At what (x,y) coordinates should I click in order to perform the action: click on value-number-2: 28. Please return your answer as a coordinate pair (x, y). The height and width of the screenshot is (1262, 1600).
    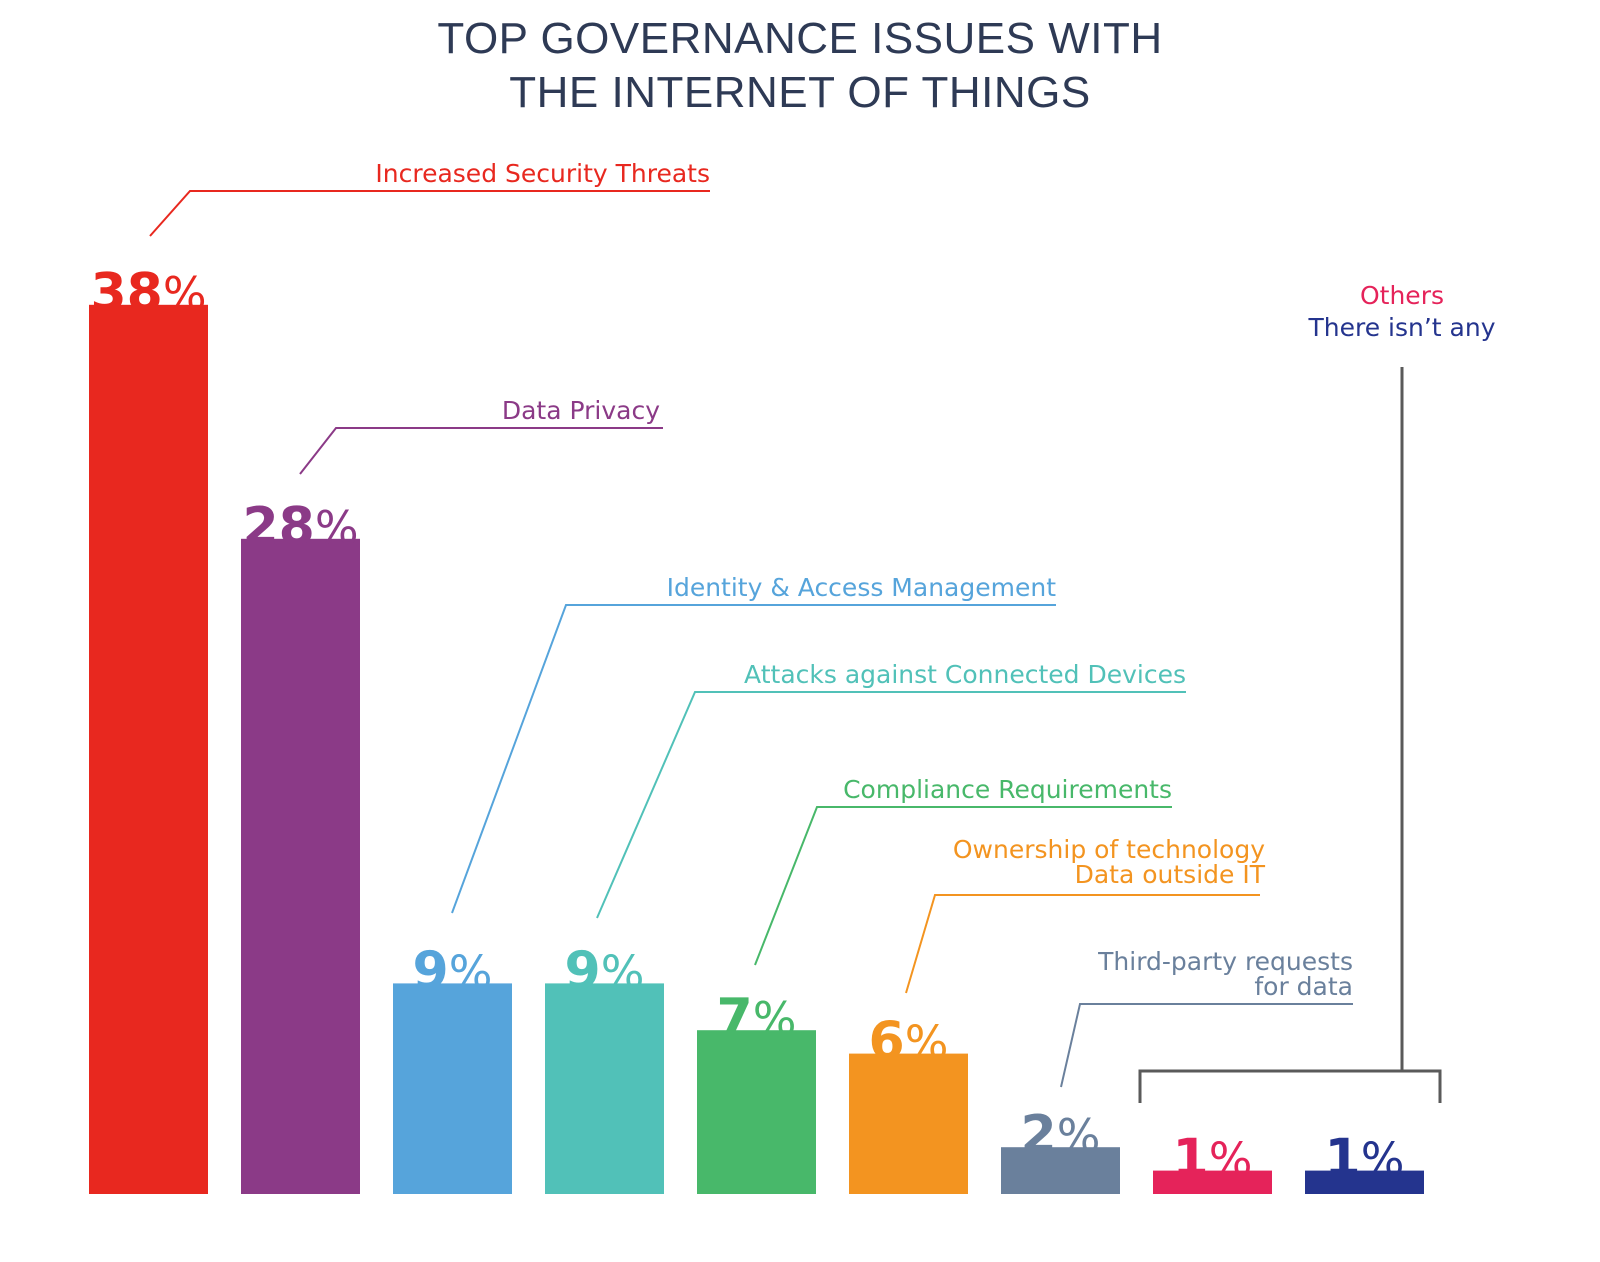
    Looking at the image, I should click on (278, 527).